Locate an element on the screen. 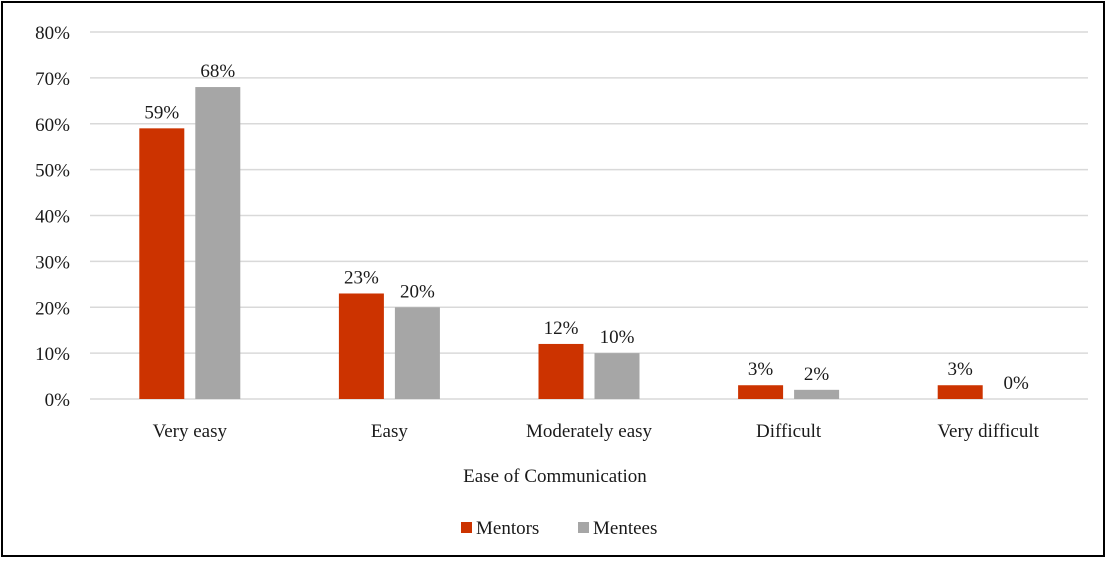 This screenshot has height=562, width=1110. category-label: Very easy is located at coordinates (190, 431).